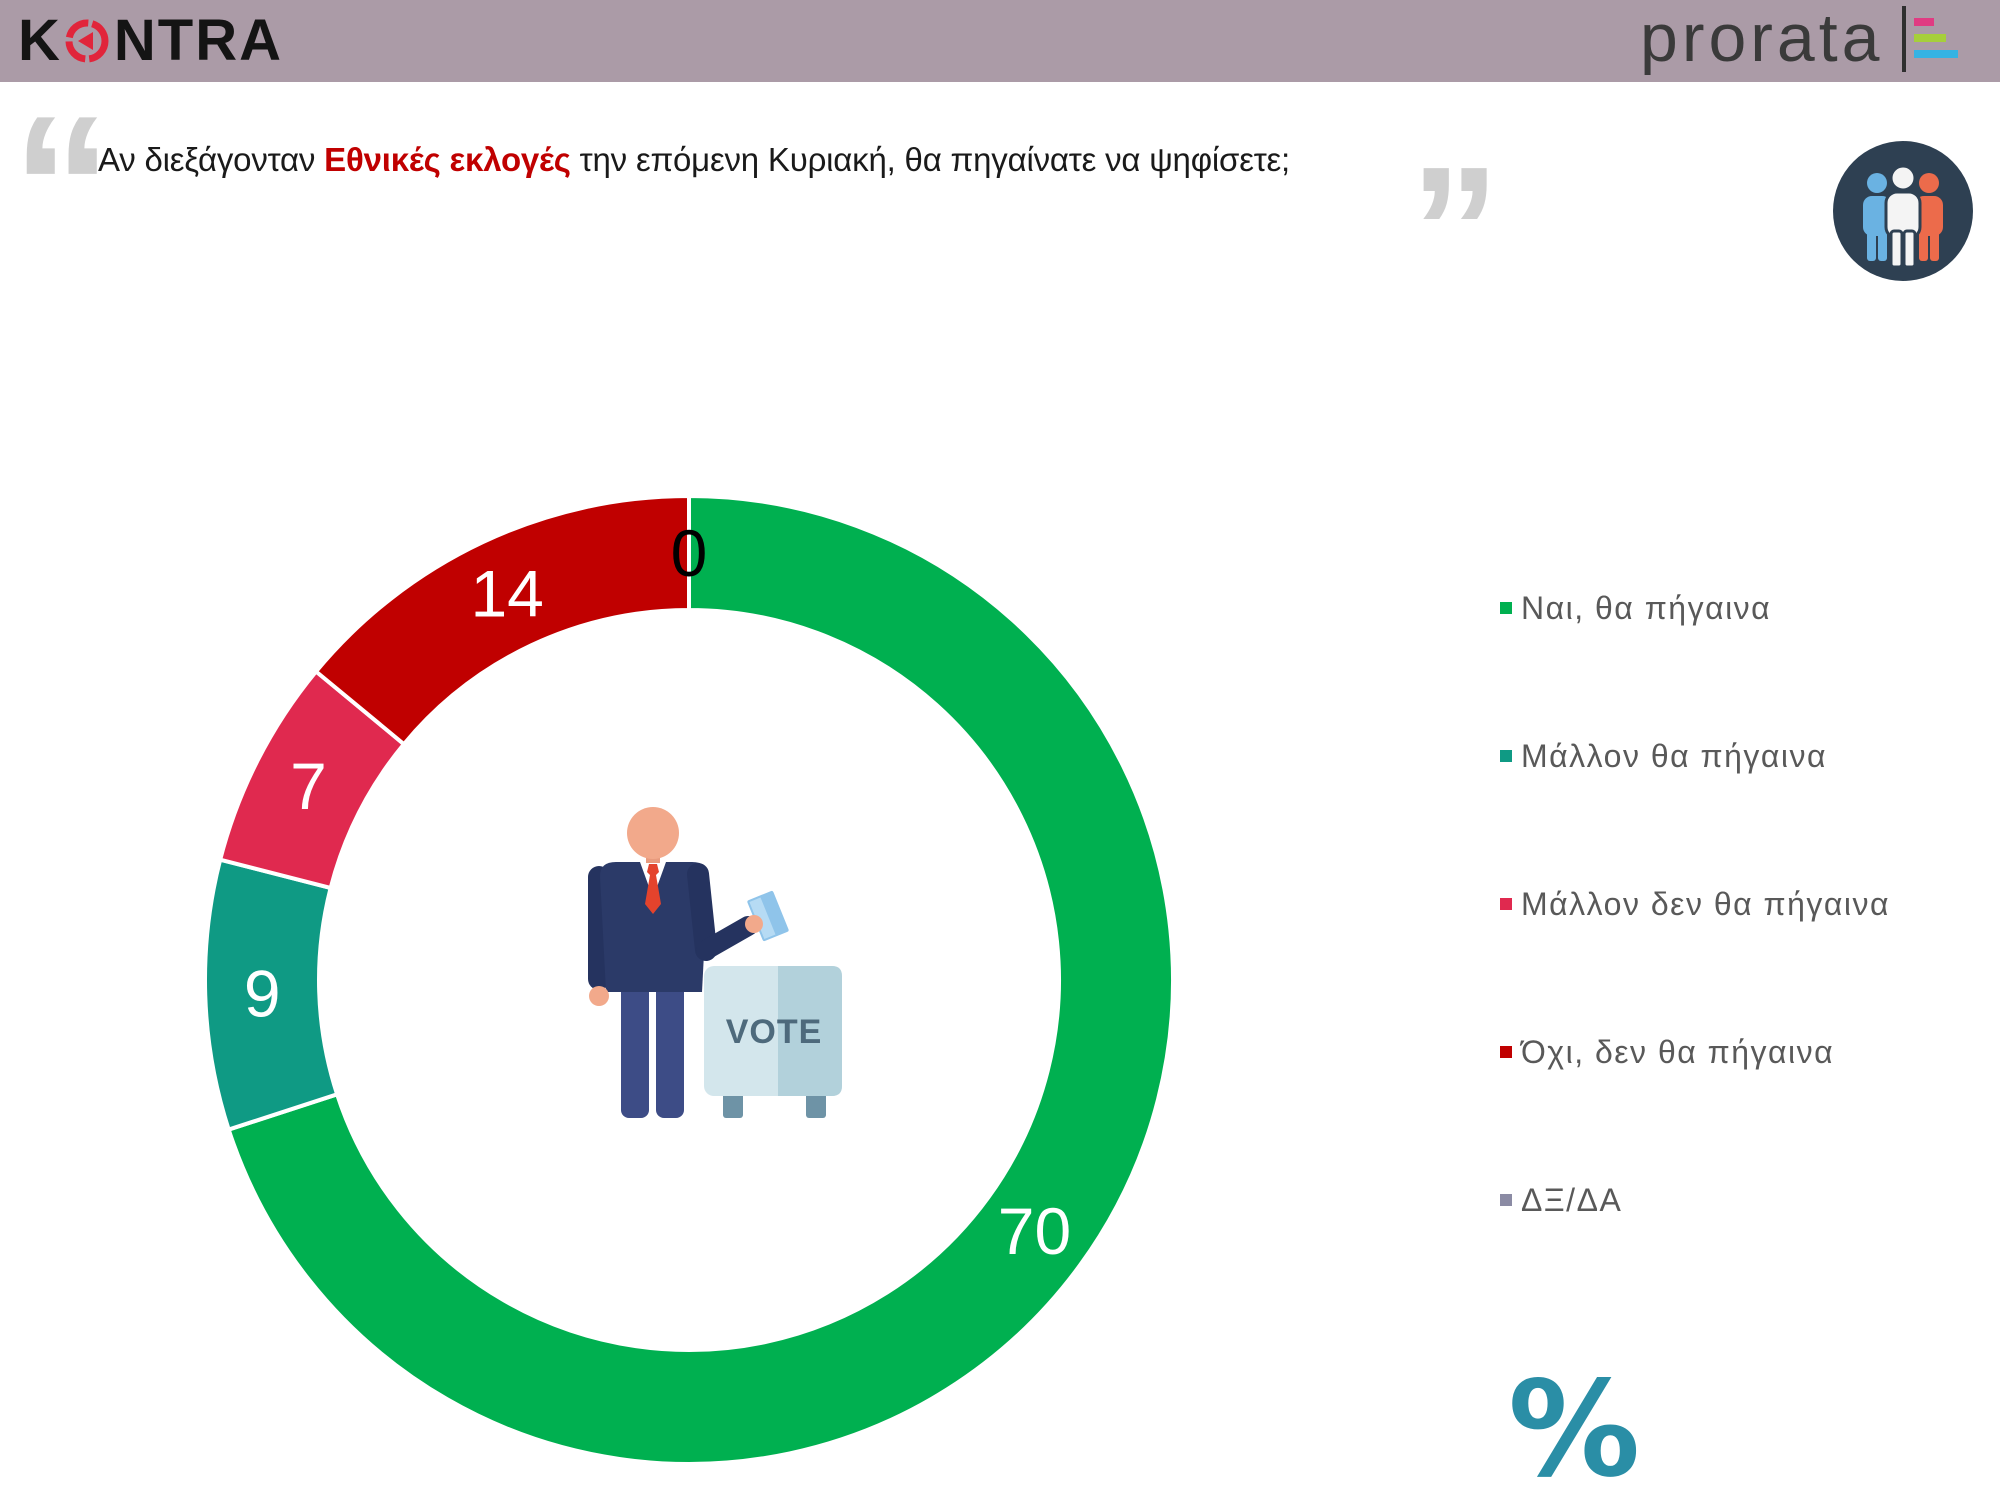  What do you see at coordinates (1904, 39) in the screenshot?
I see `prorata-logo-divider` at bounding box center [1904, 39].